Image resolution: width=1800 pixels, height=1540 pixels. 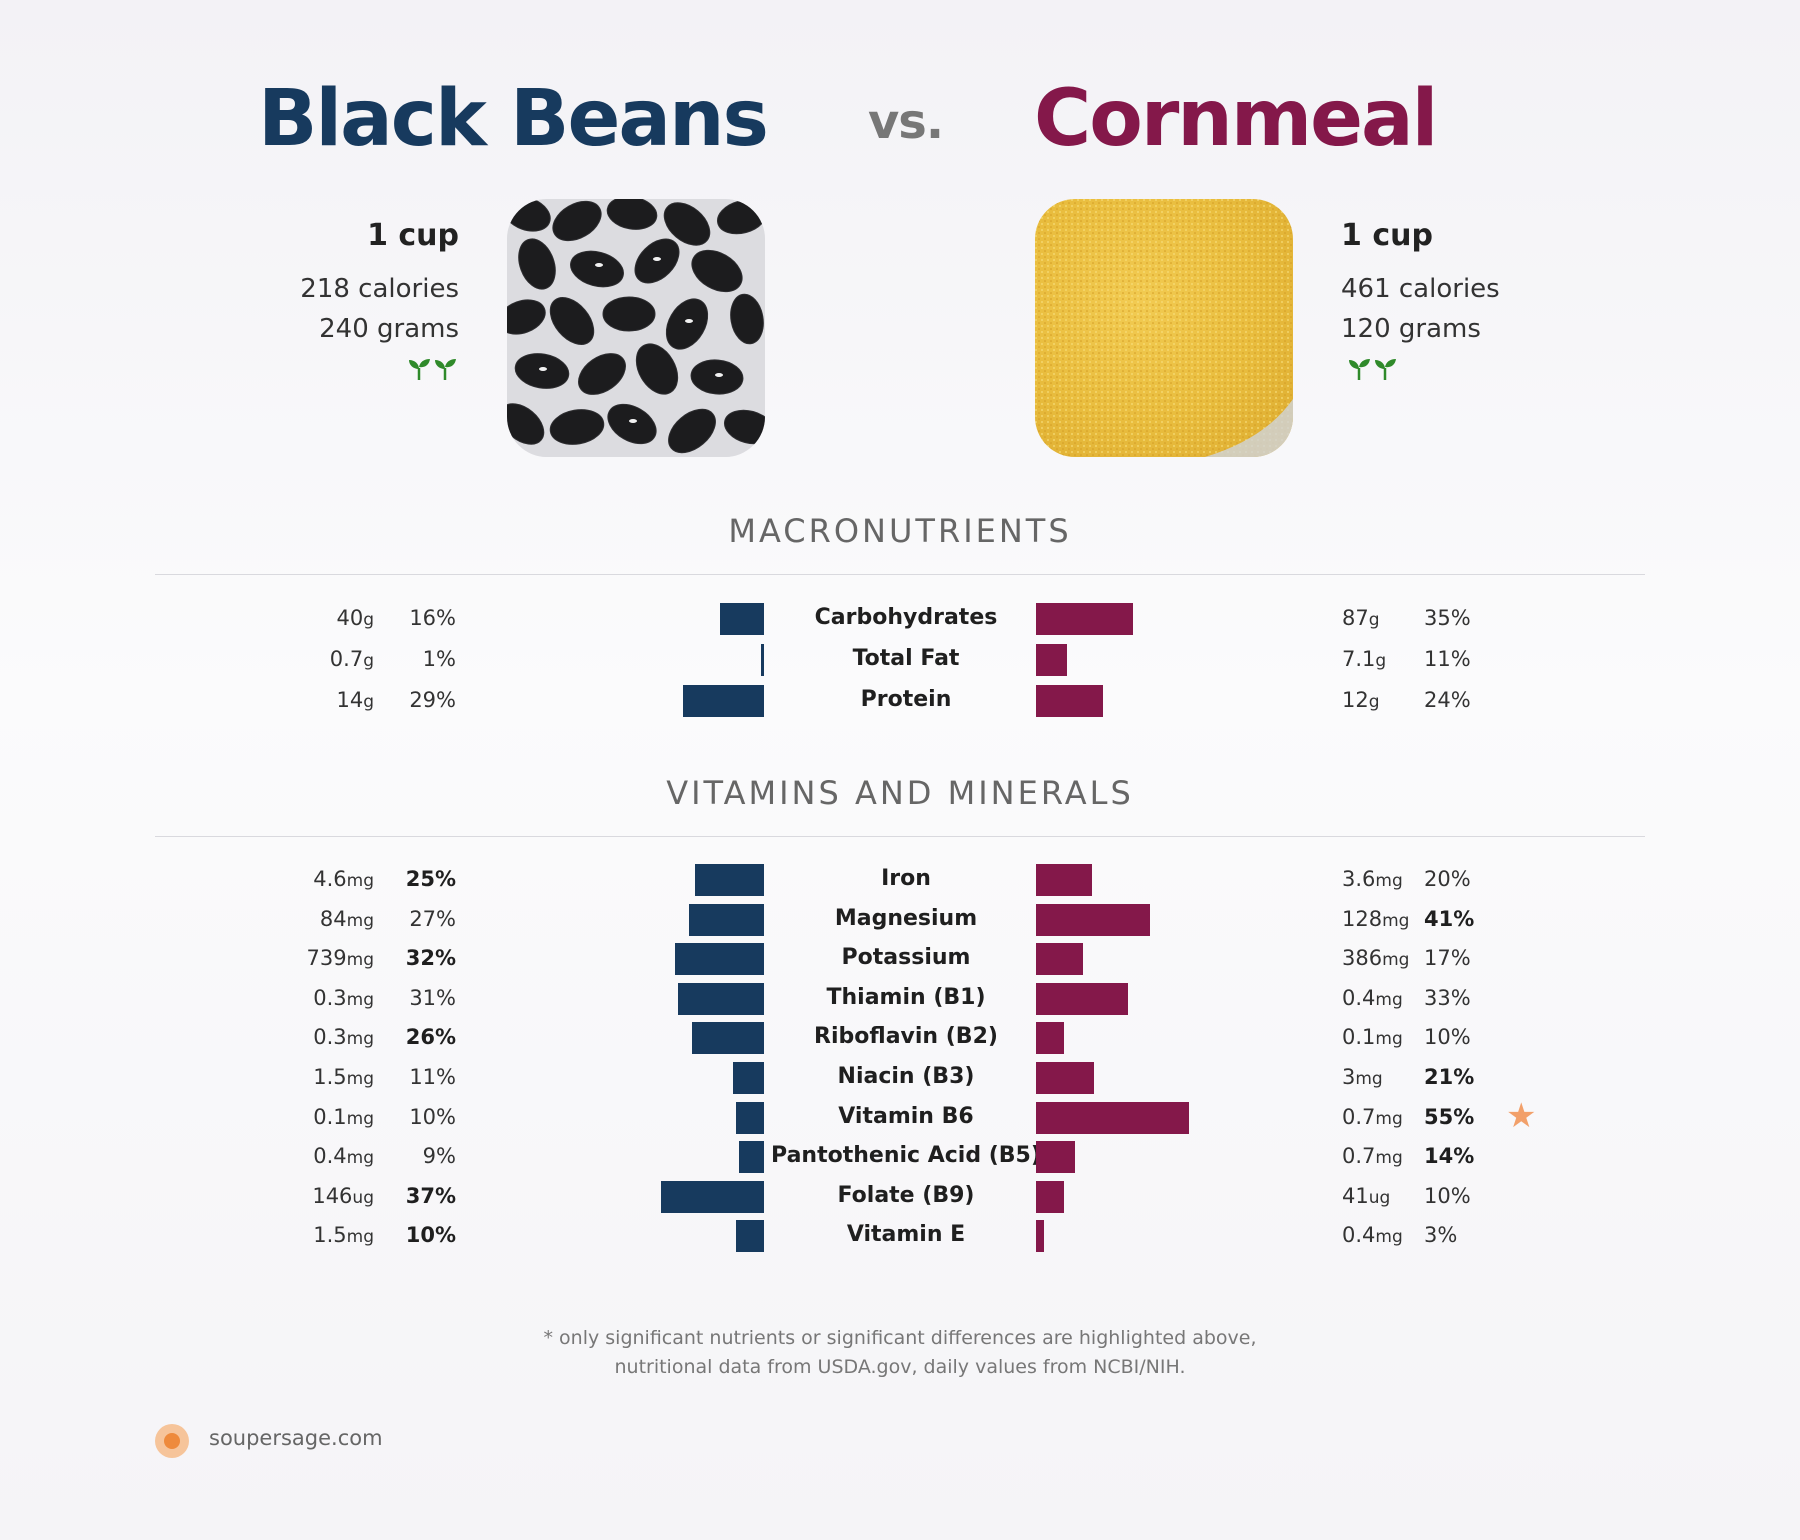 I want to click on right-amount: 3mg, so click(x=1362, y=1077).